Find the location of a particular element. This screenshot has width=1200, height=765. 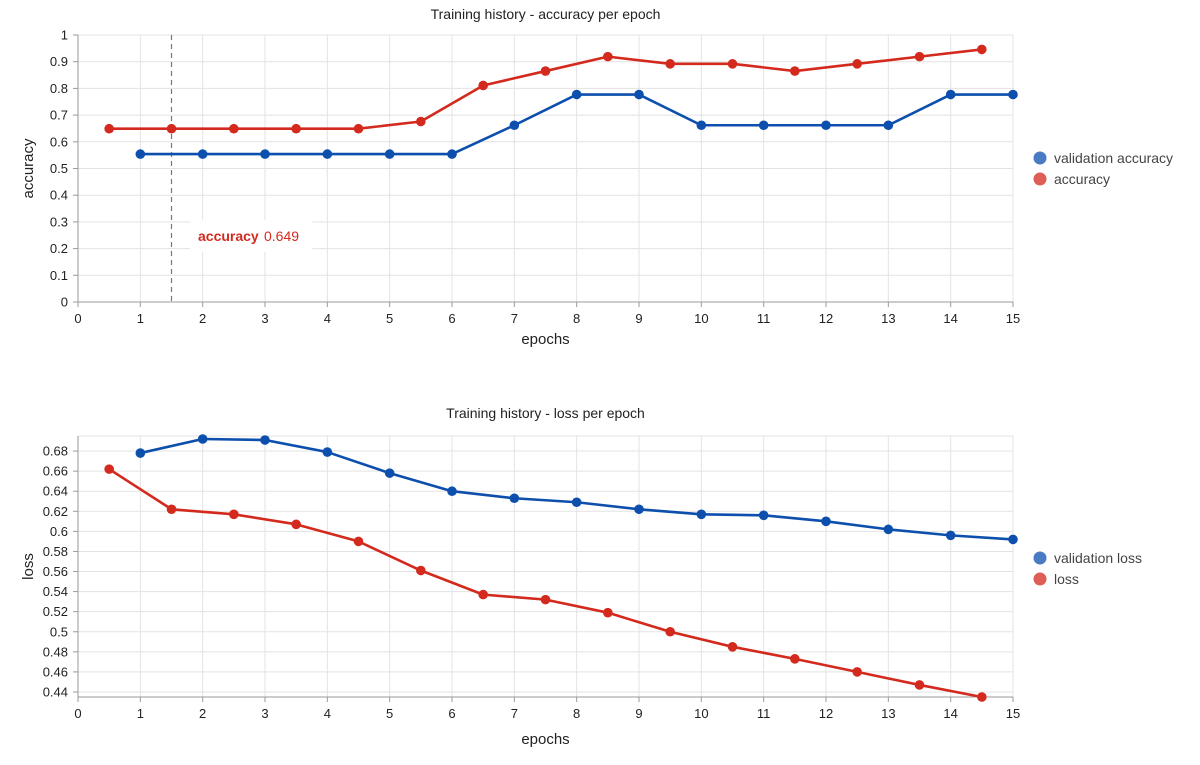

y-tick-label: 0.7 is located at coordinates (59, 115).